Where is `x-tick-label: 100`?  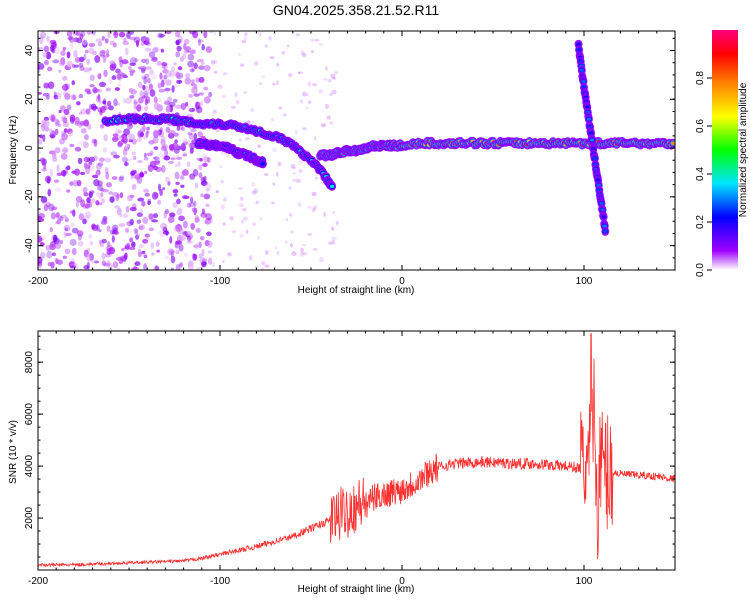
x-tick-label: 100 is located at coordinates (584, 581).